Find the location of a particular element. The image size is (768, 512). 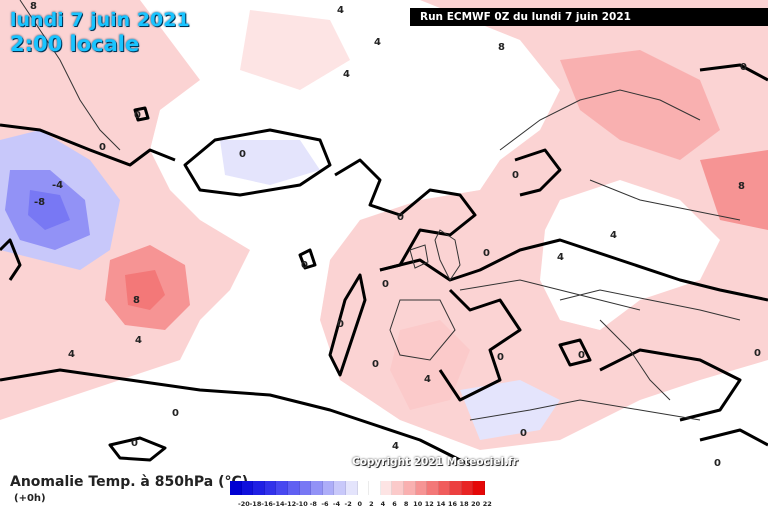

color-scale-tick-label: -4 is located at coordinates (336, 504).